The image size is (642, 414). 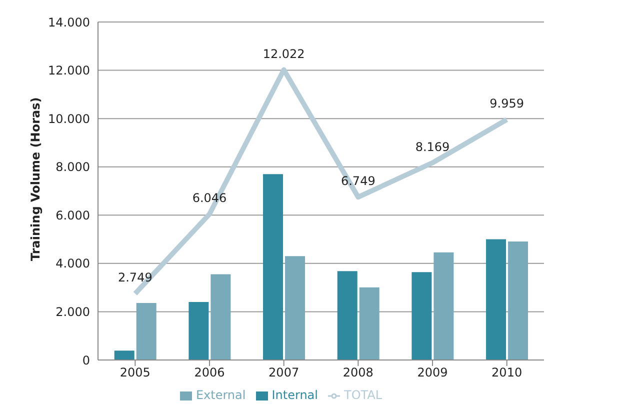 I want to click on data-label: 9.959, so click(x=507, y=103).